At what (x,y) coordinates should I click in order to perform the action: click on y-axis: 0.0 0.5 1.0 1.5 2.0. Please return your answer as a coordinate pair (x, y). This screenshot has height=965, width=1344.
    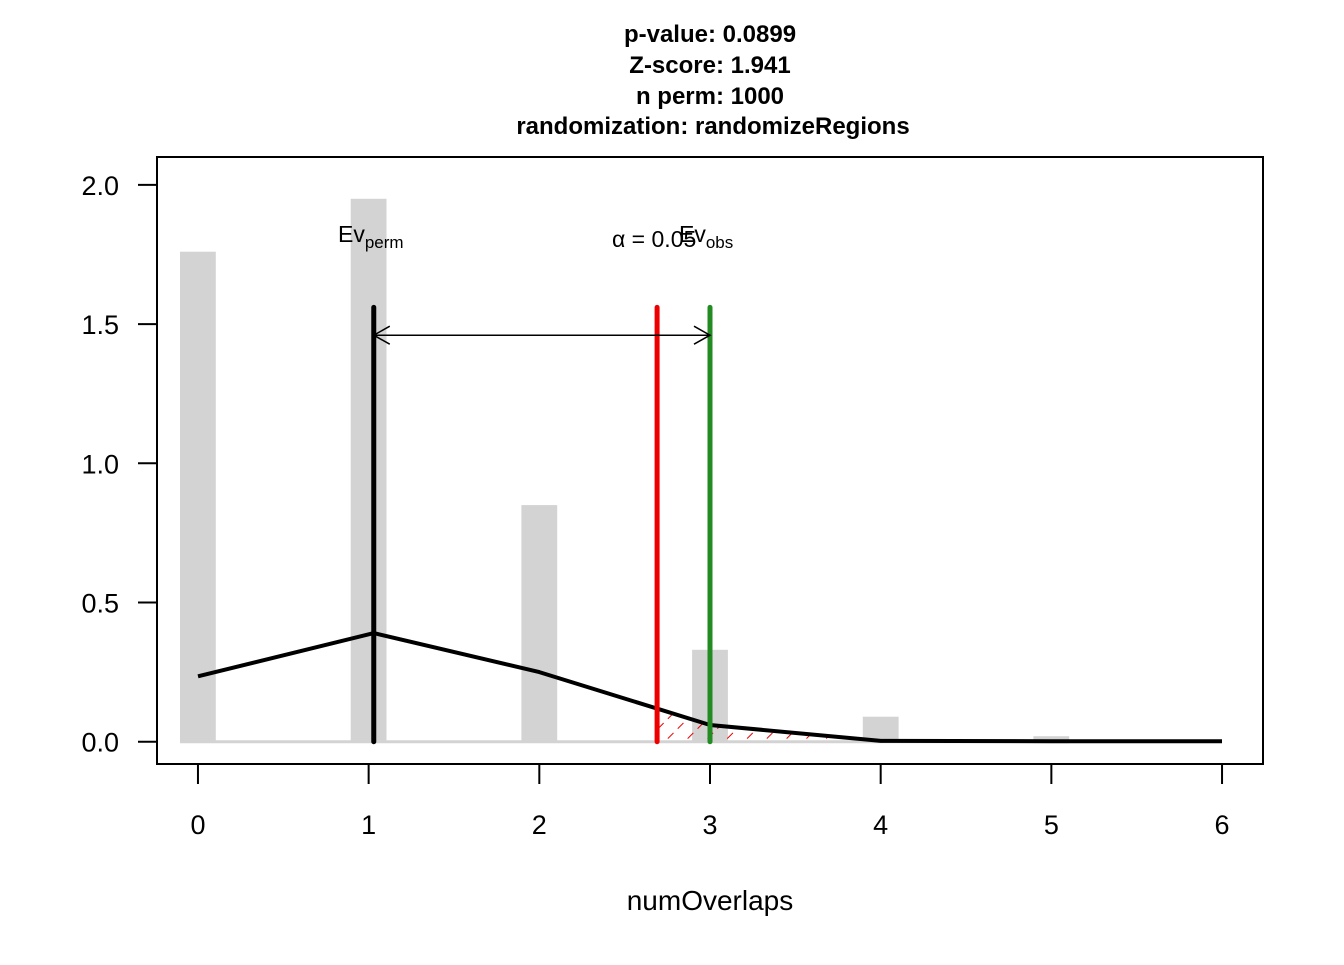
    Looking at the image, I should click on (119, 464).